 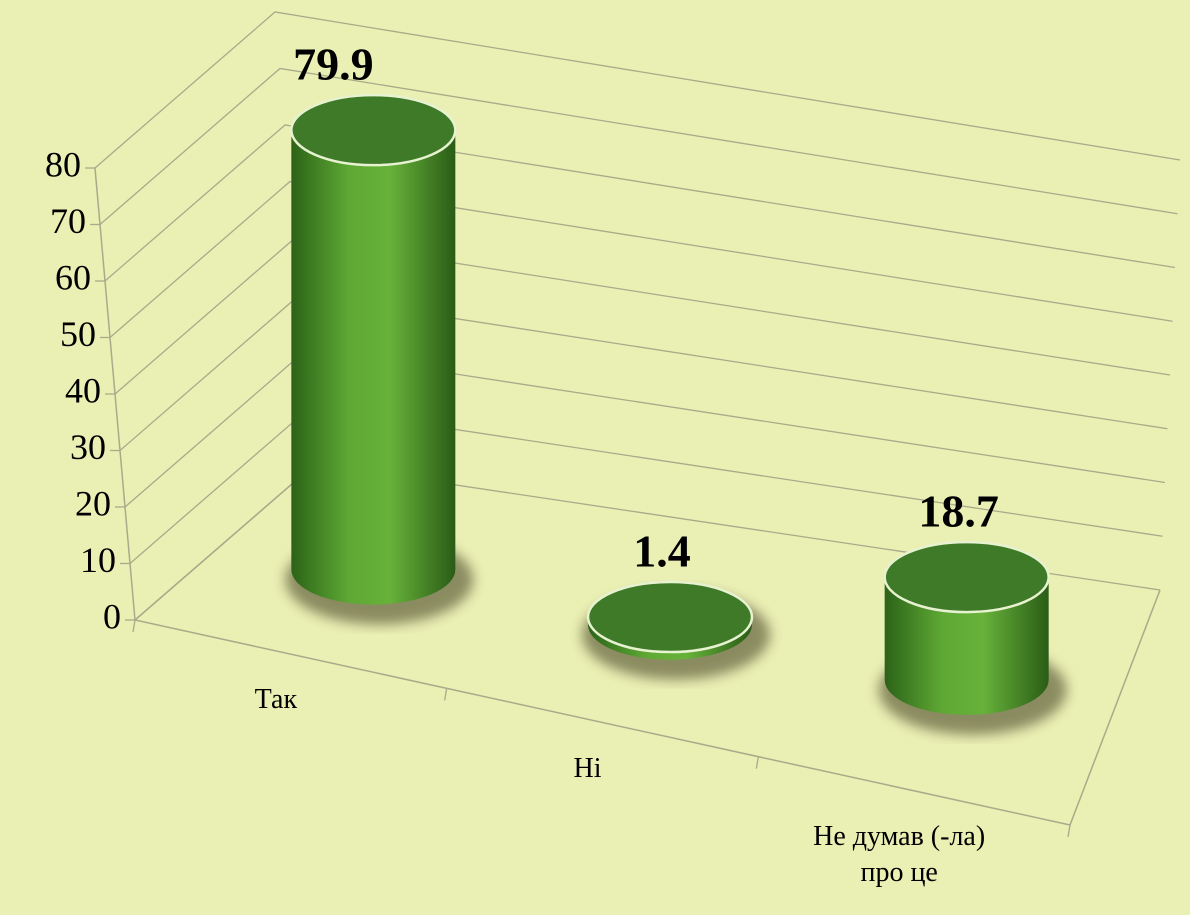 What do you see at coordinates (68, 221) in the screenshot?
I see `y-tick-label: 70` at bounding box center [68, 221].